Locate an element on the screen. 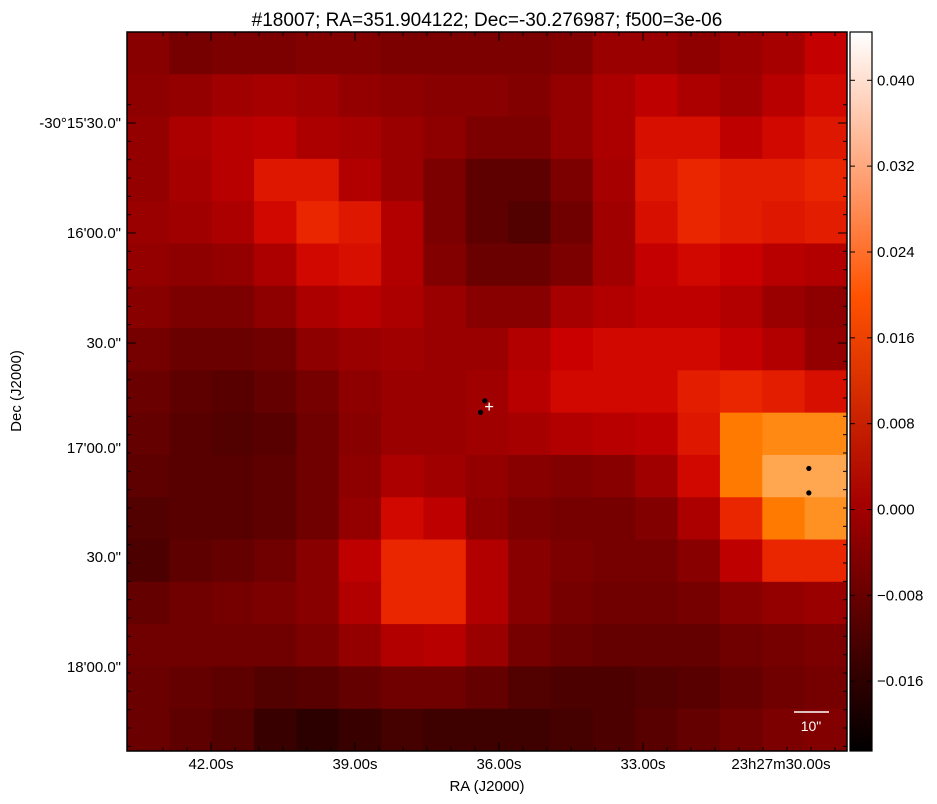 This screenshot has width=937, height=804. source-point is located at coordinates (809, 468).